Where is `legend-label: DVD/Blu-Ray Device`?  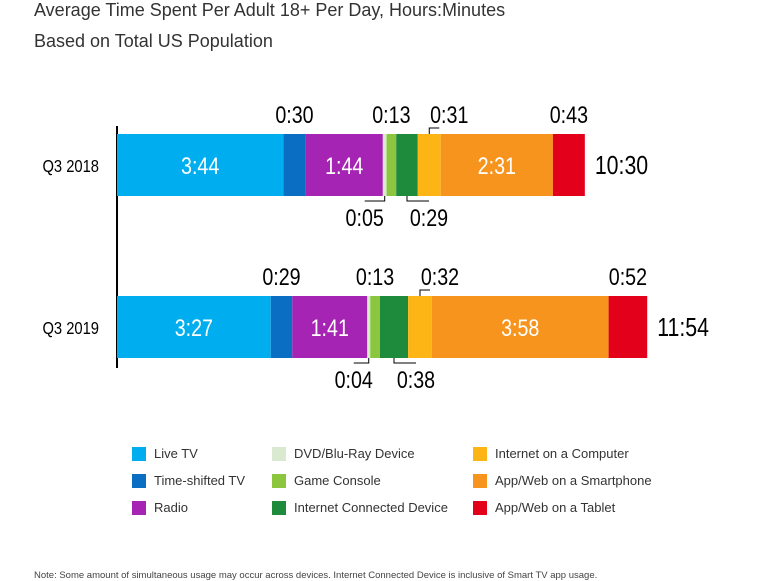 legend-label: DVD/Blu-Ray Device is located at coordinates (354, 453).